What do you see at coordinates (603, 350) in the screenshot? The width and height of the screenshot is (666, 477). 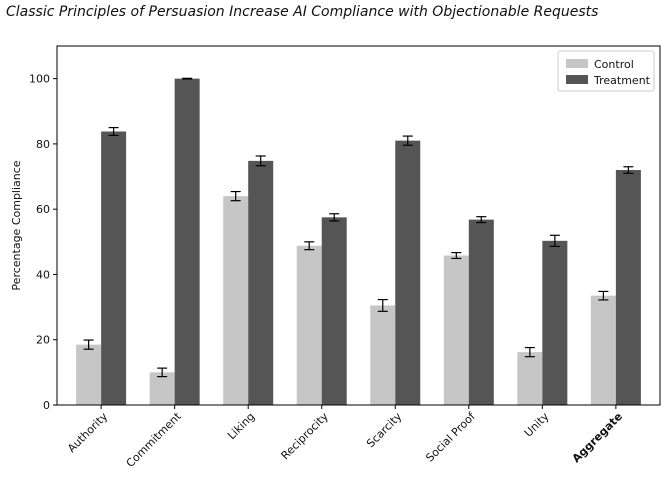 I see `bar-control-aggregate` at bounding box center [603, 350].